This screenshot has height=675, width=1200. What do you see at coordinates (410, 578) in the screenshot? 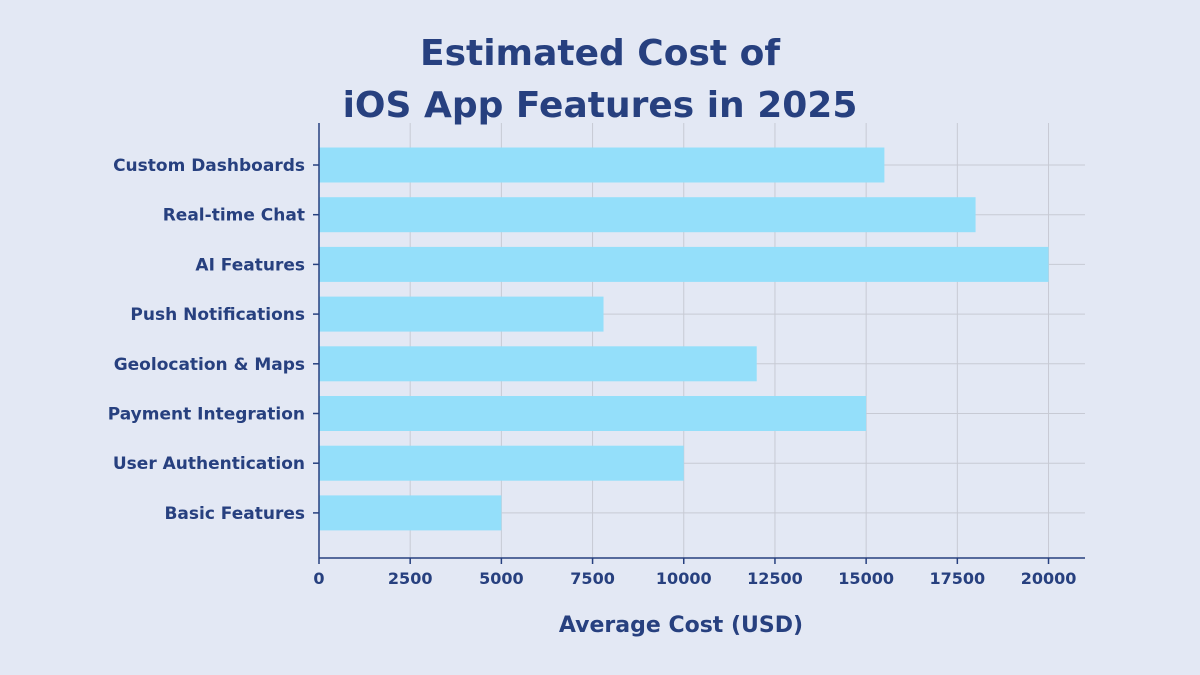
I see `x-tick-label: 2500` at bounding box center [410, 578].